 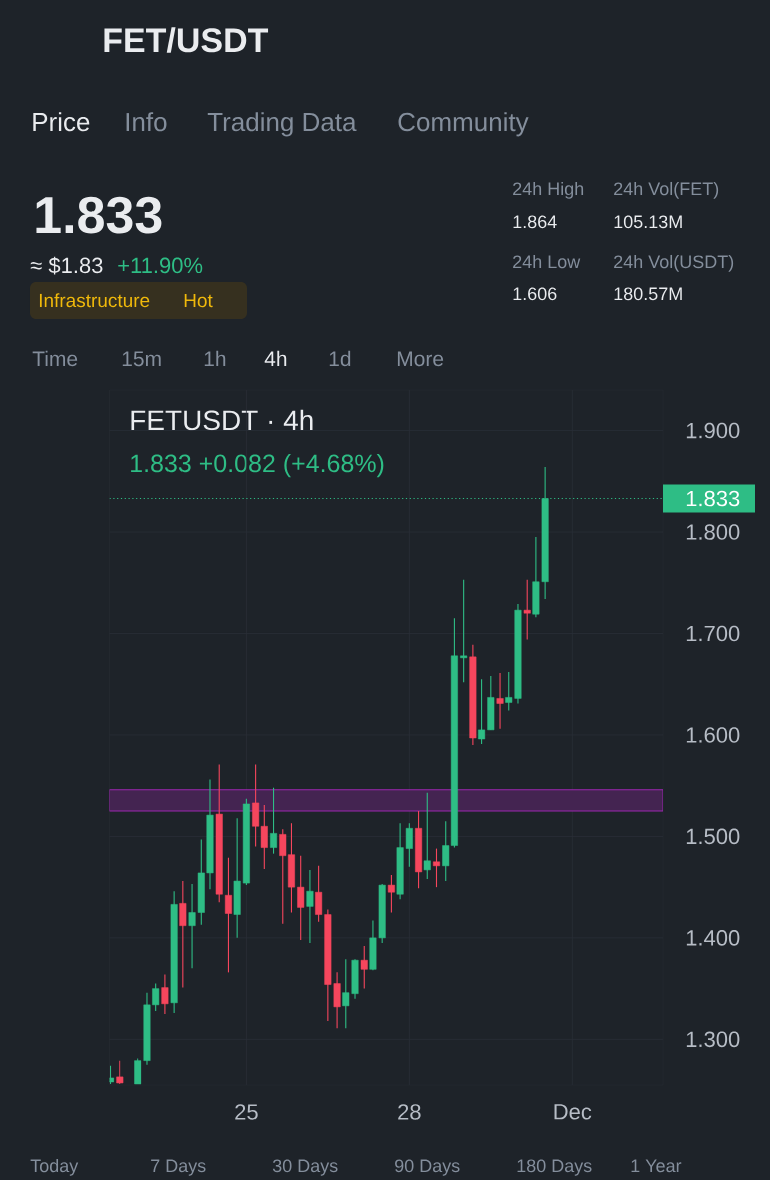 What do you see at coordinates (656, 1166) in the screenshot?
I see `text: 1 Year` at bounding box center [656, 1166].